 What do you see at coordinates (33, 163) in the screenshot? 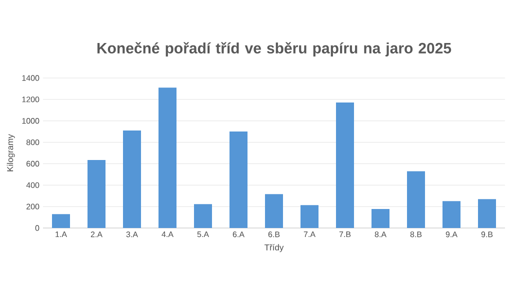
I see `y-tick-label: 600` at bounding box center [33, 163].